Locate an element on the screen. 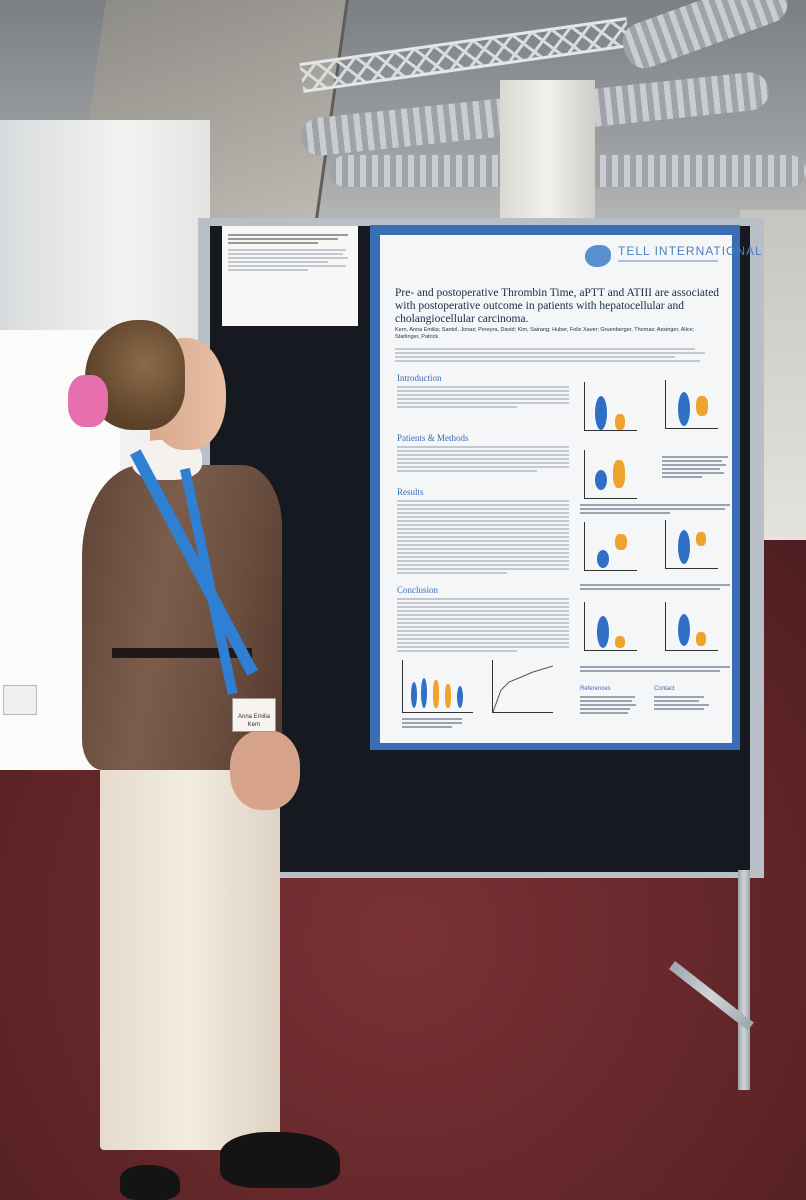  figure-roc-curve is located at coordinates (523, 686).